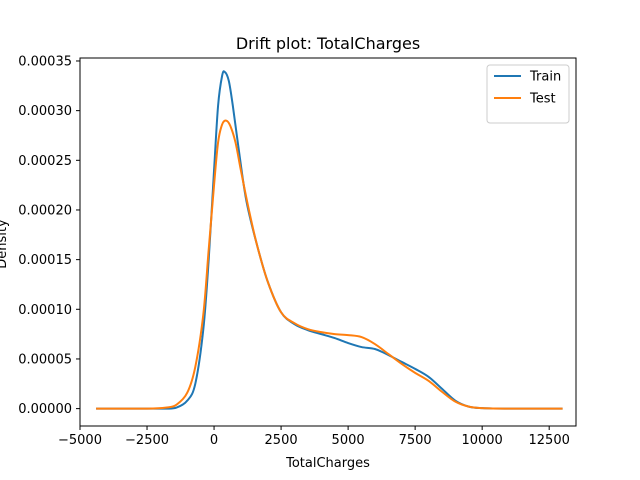 The image size is (640, 480). What do you see at coordinates (147, 440) in the screenshot?
I see `x-tick-label: −2500` at bounding box center [147, 440].